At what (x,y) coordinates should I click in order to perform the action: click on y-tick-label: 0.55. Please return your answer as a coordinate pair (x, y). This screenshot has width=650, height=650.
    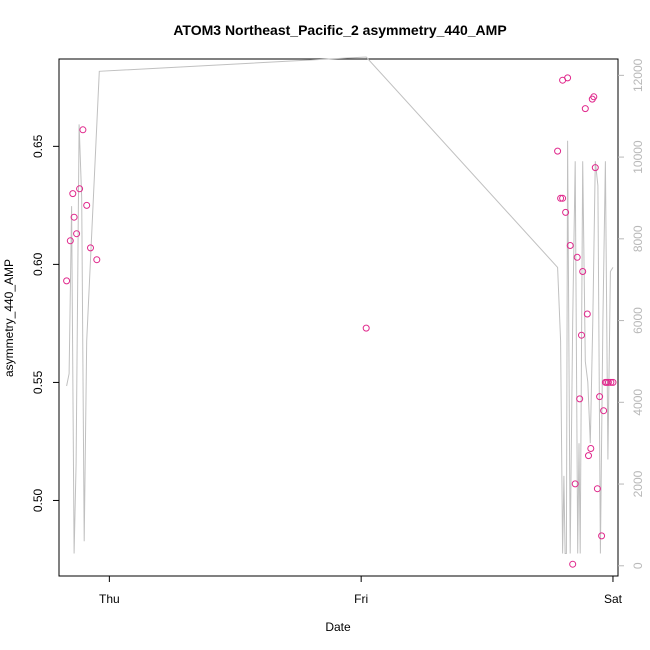
    Looking at the image, I should click on (38, 382).